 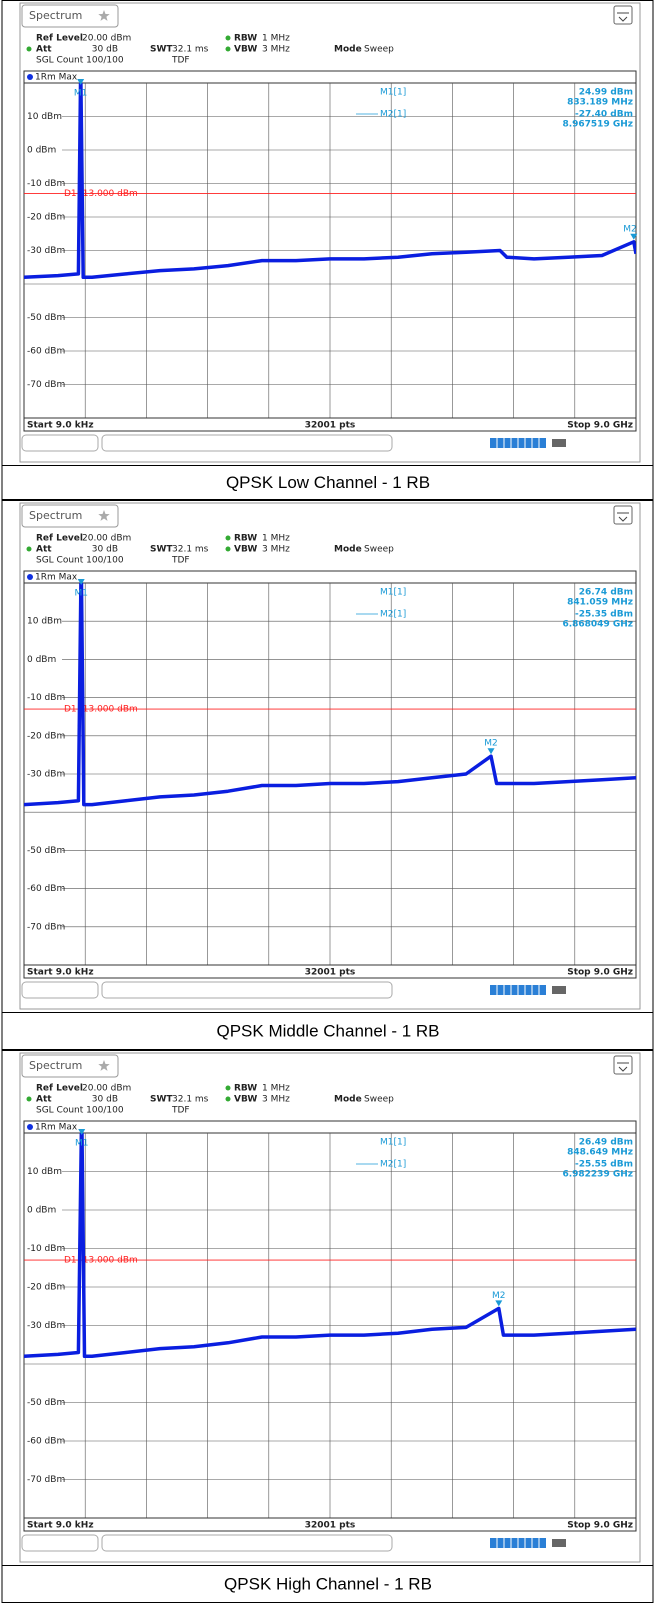 What do you see at coordinates (46, 184) in the screenshot?
I see `y-tick-label: -10 dBm` at bounding box center [46, 184].